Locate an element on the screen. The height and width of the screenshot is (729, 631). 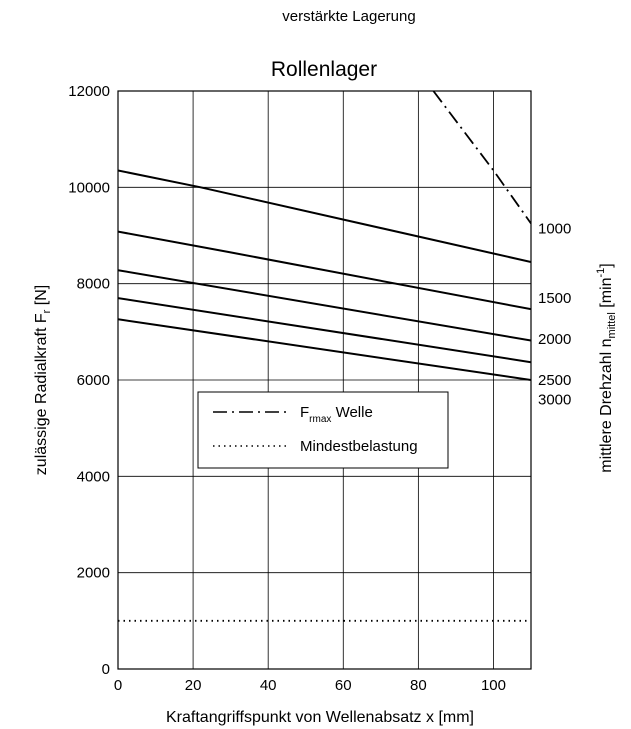
y-tick-label: 2000 is located at coordinates (93, 573).